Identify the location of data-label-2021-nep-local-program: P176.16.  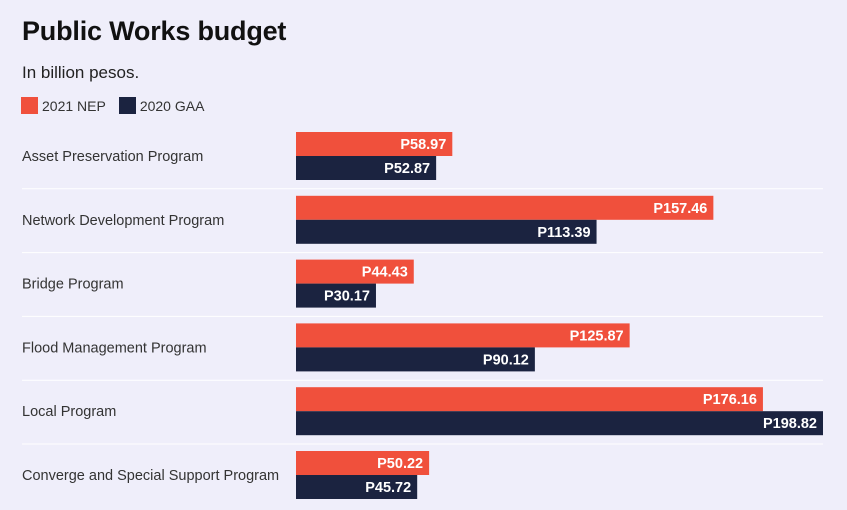
(730, 400).